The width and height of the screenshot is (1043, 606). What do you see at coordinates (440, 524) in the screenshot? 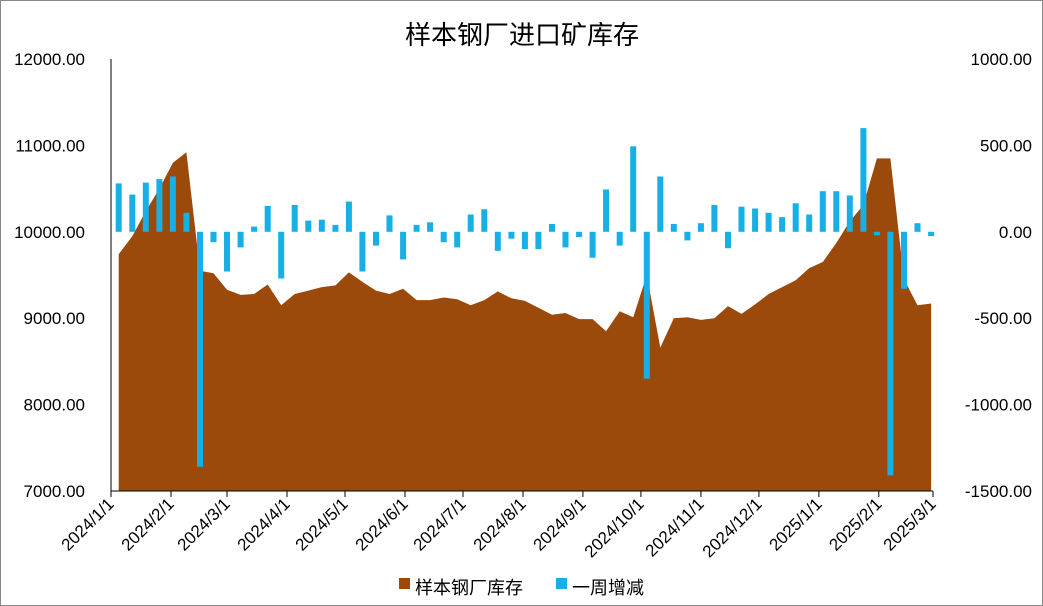
I see `x-tick-label: 2024/7/1` at bounding box center [440, 524].